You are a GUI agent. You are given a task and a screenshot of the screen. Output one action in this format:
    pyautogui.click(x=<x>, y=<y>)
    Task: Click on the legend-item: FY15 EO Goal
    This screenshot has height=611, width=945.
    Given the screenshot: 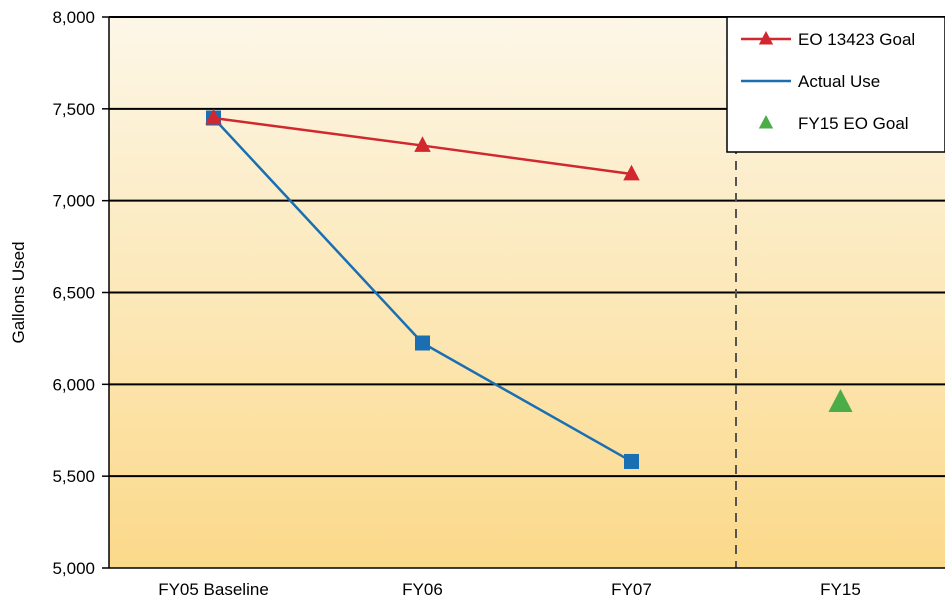 What is the action you would take?
    pyautogui.click(x=833, y=123)
    